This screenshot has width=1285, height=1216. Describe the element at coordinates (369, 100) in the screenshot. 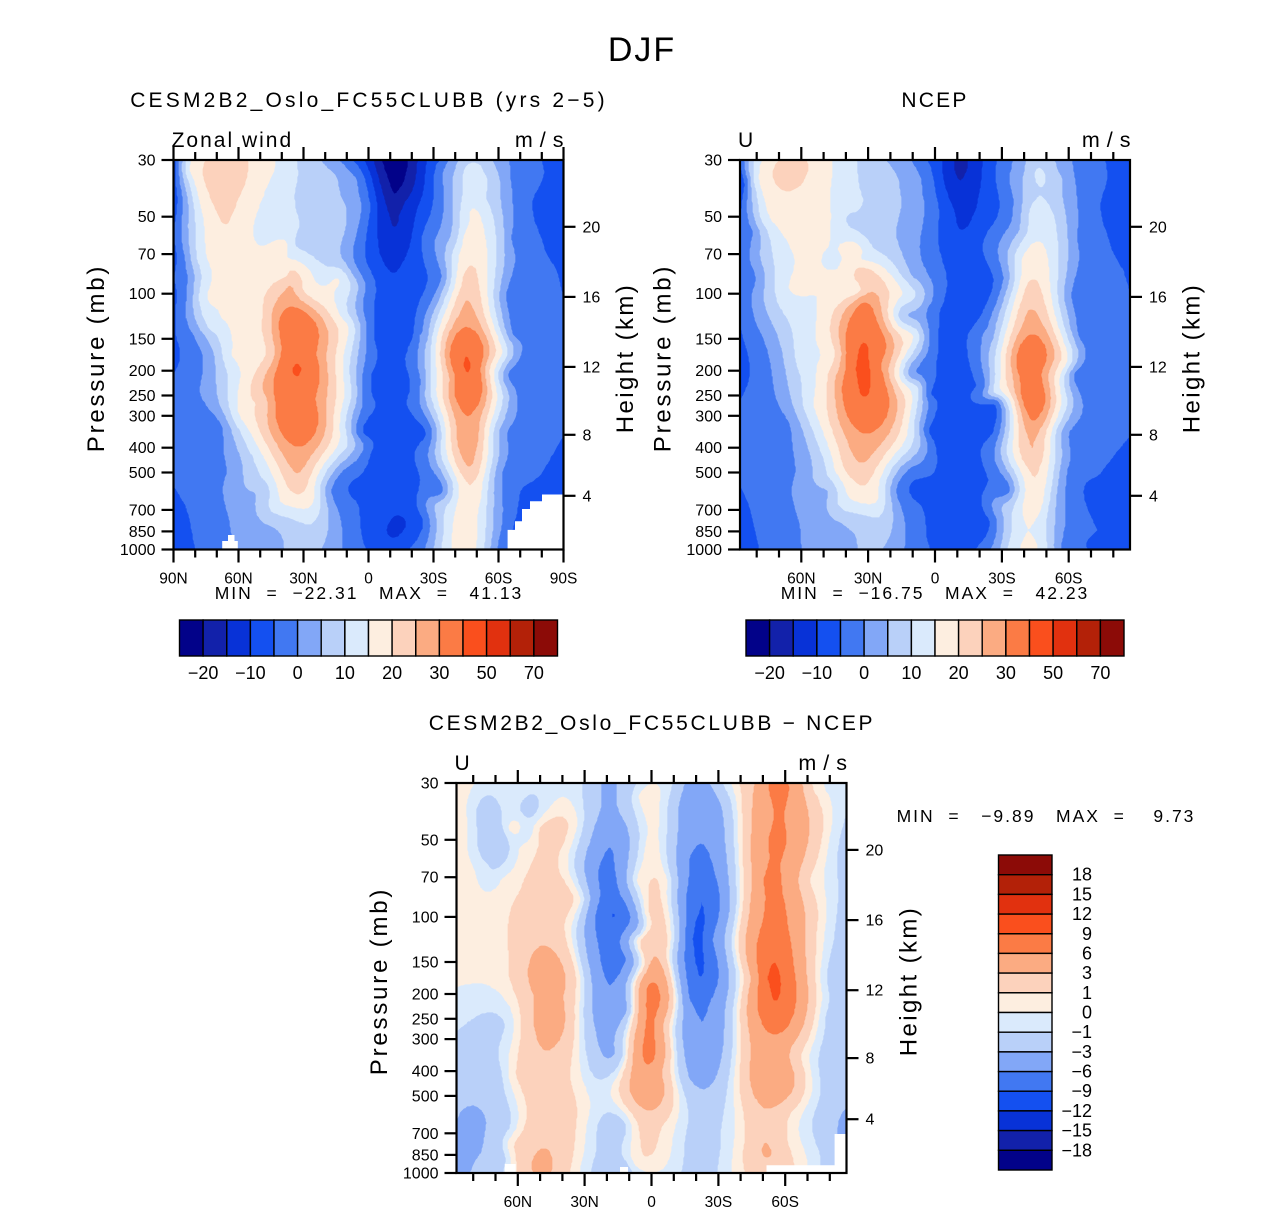

I see `svg-text:CESM2B2_Oslo_FC55CLUBB (yrs 2−: CESM2B2_Oslo_FC55CLUBB (yrs 2−5)` at that location.